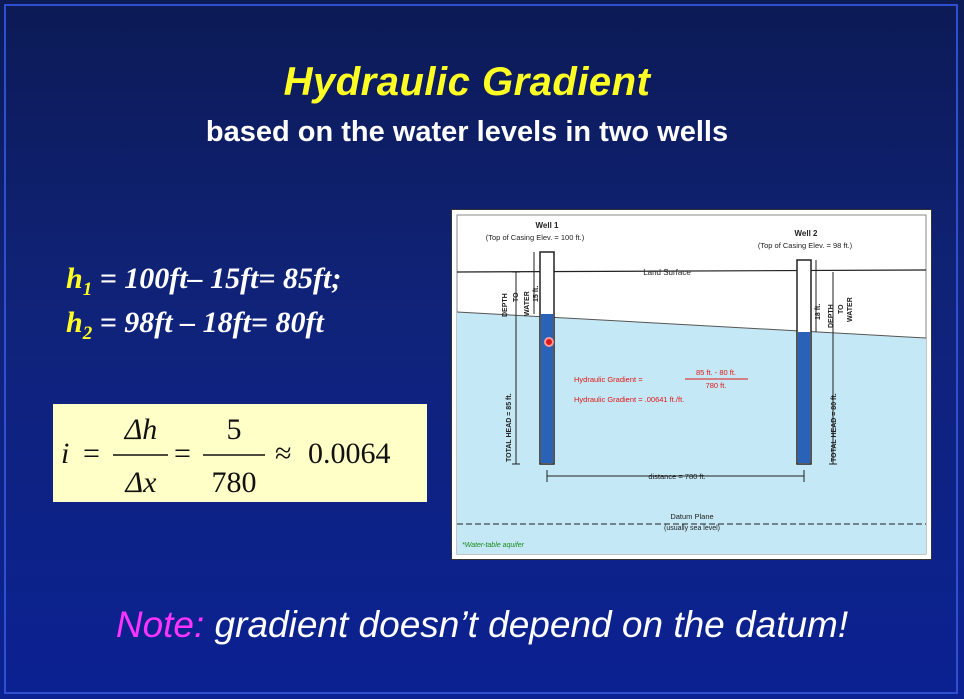  Describe the element at coordinates (226, 456) in the screenshot. I see `gradient-formula: i = Δh Δx = 5 780 ≈ 0.0064` at that location.